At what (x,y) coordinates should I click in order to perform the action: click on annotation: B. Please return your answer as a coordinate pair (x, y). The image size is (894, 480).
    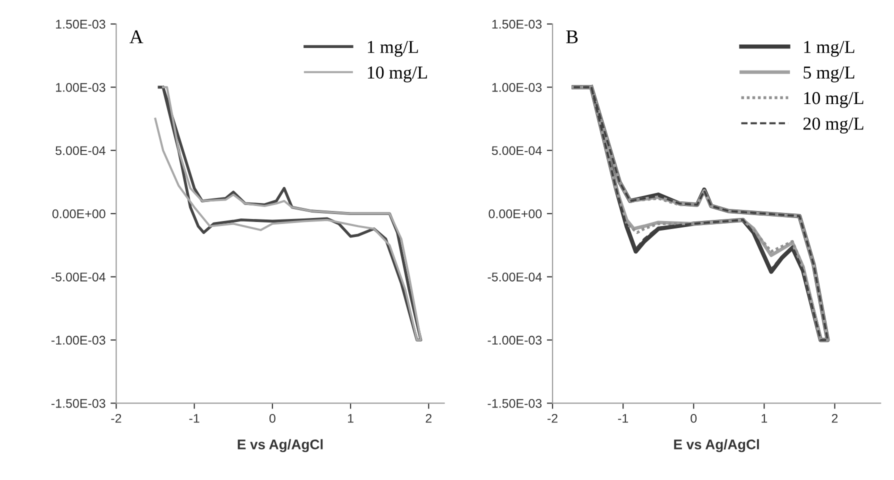
    Looking at the image, I should click on (572, 37).